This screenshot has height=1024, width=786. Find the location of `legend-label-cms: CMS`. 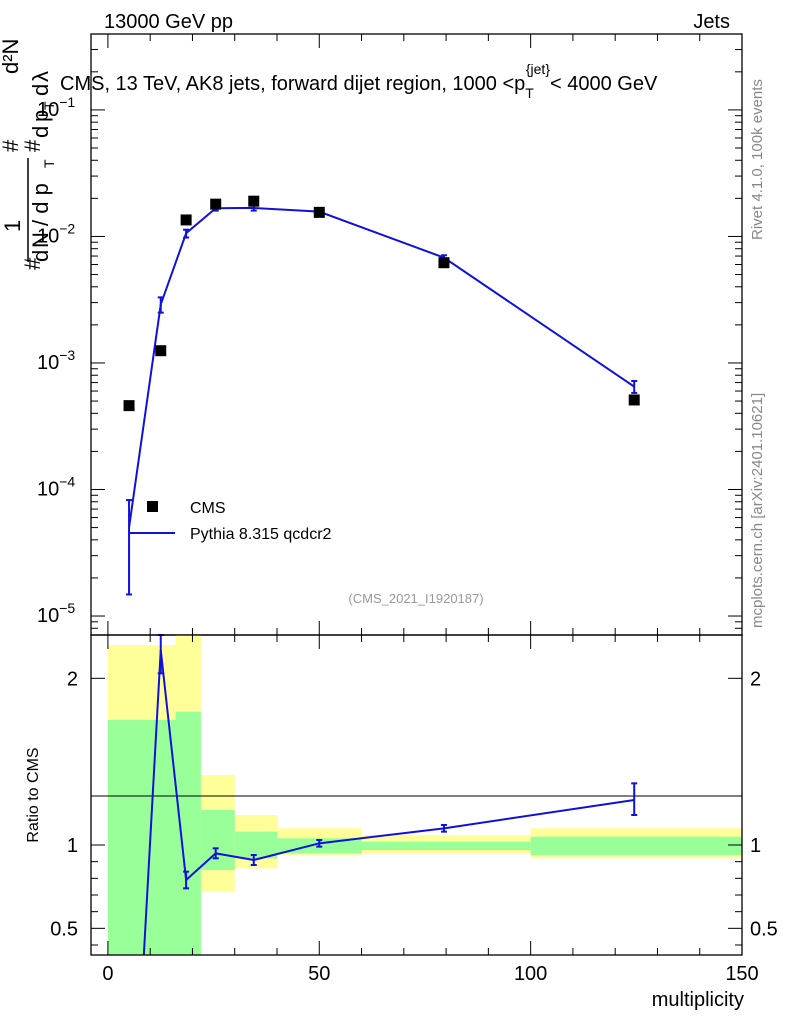

legend-label-cms: CMS is located at coordinates (208, 508).